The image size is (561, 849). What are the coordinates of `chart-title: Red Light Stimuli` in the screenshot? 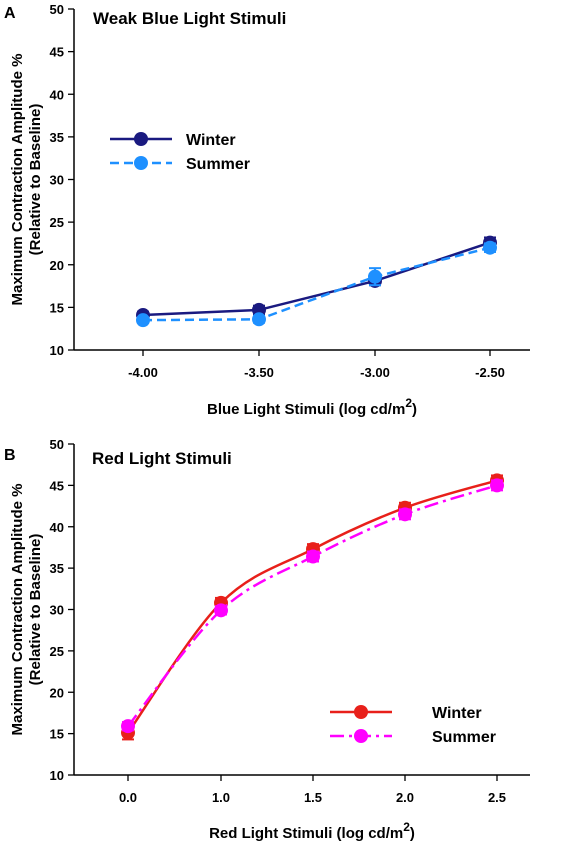 It's located at (162, 458).